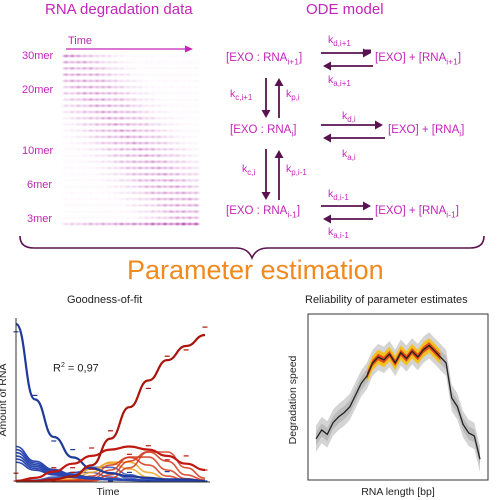  What do you see at coordinates (386, 300) in the screenshot?
I see `reliability-title: Reliability of parameter estimates` at bounding box center [386, 300].